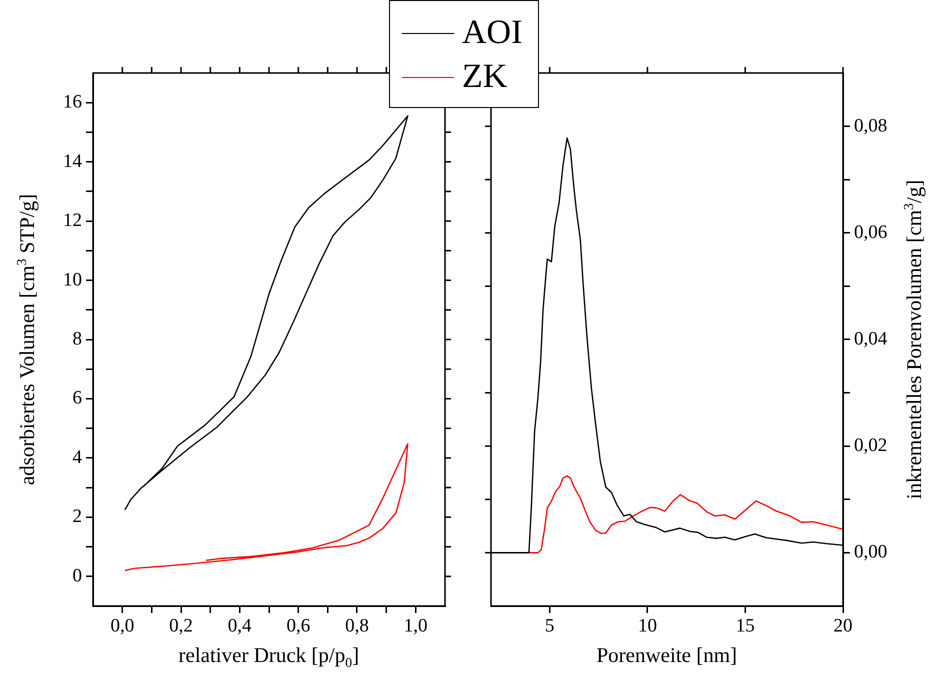  What do you see at coordinates (72, 279) in the screenshot?
I see `y-tick-label: 10` at bounding box center [72, 279].